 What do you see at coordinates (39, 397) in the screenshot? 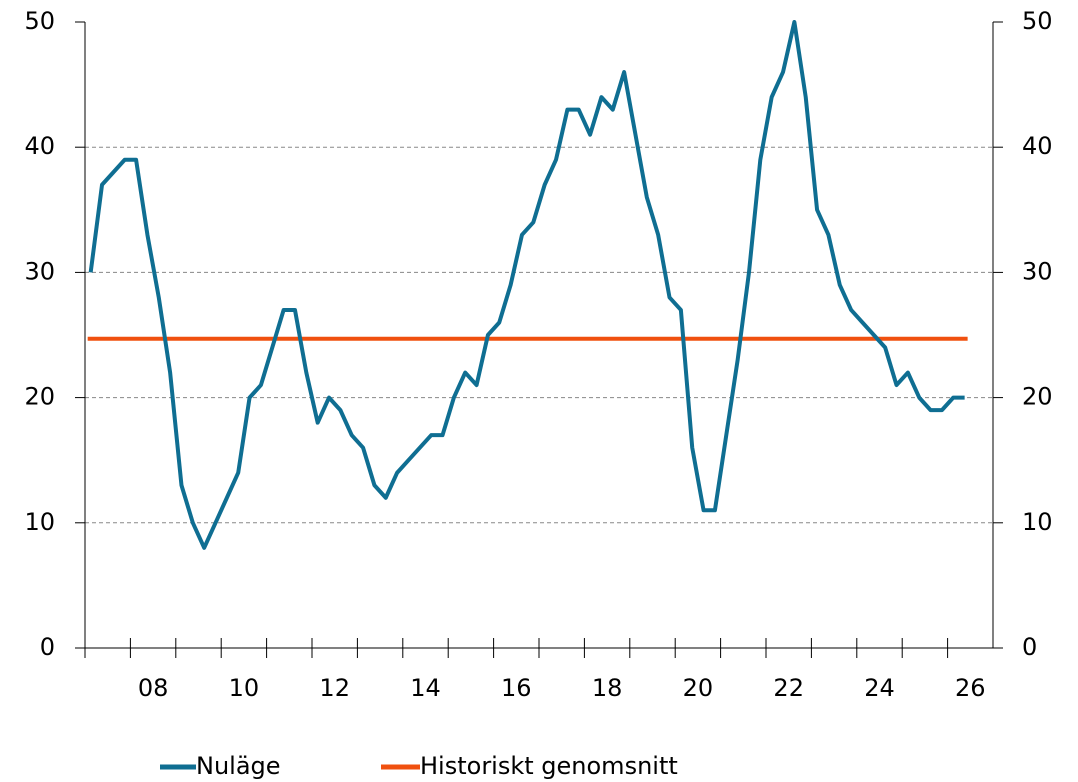
I see `y-tick-label: 20` at bounding box center [39, 397].